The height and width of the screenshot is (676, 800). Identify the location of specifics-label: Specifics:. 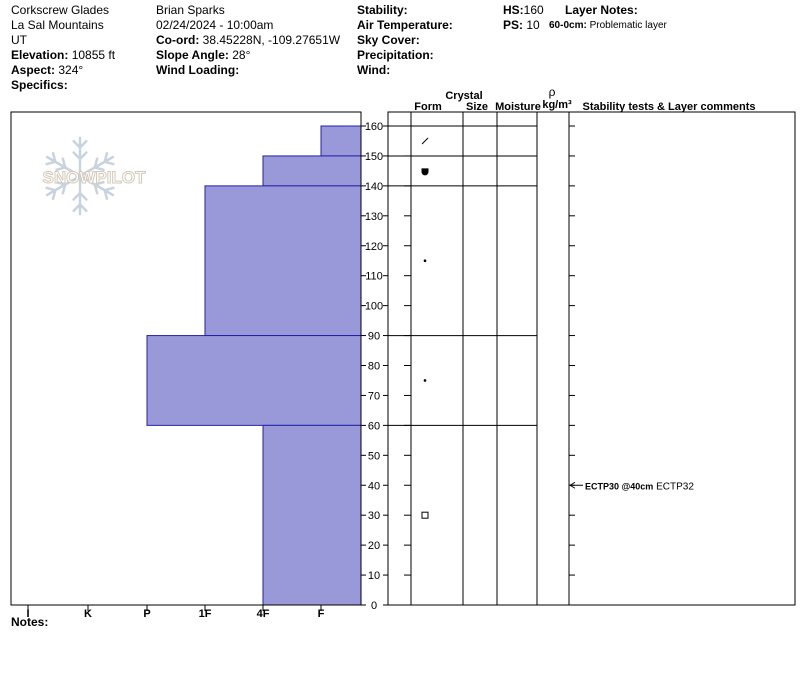
(39, 85).